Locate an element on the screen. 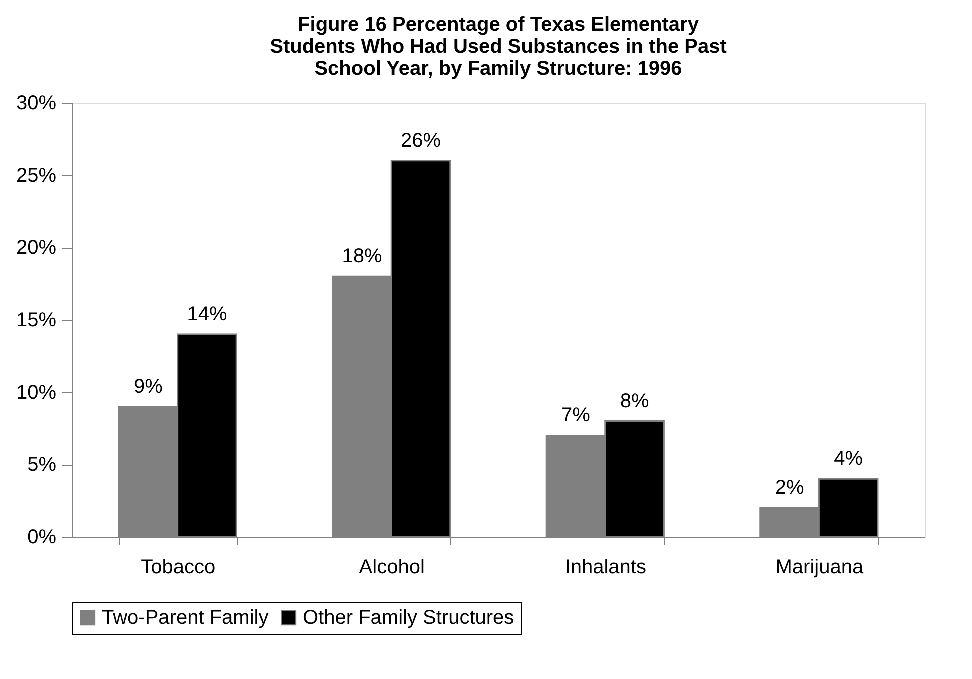 This screenshot has height=679, width=972. x-tick-label: Tobacco is located at coordinates (178, 567).